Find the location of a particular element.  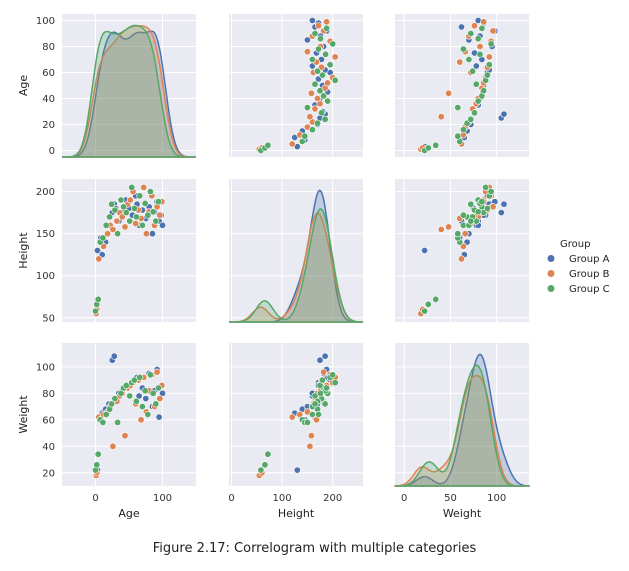

panel-background is located at coordinates (462, 250).